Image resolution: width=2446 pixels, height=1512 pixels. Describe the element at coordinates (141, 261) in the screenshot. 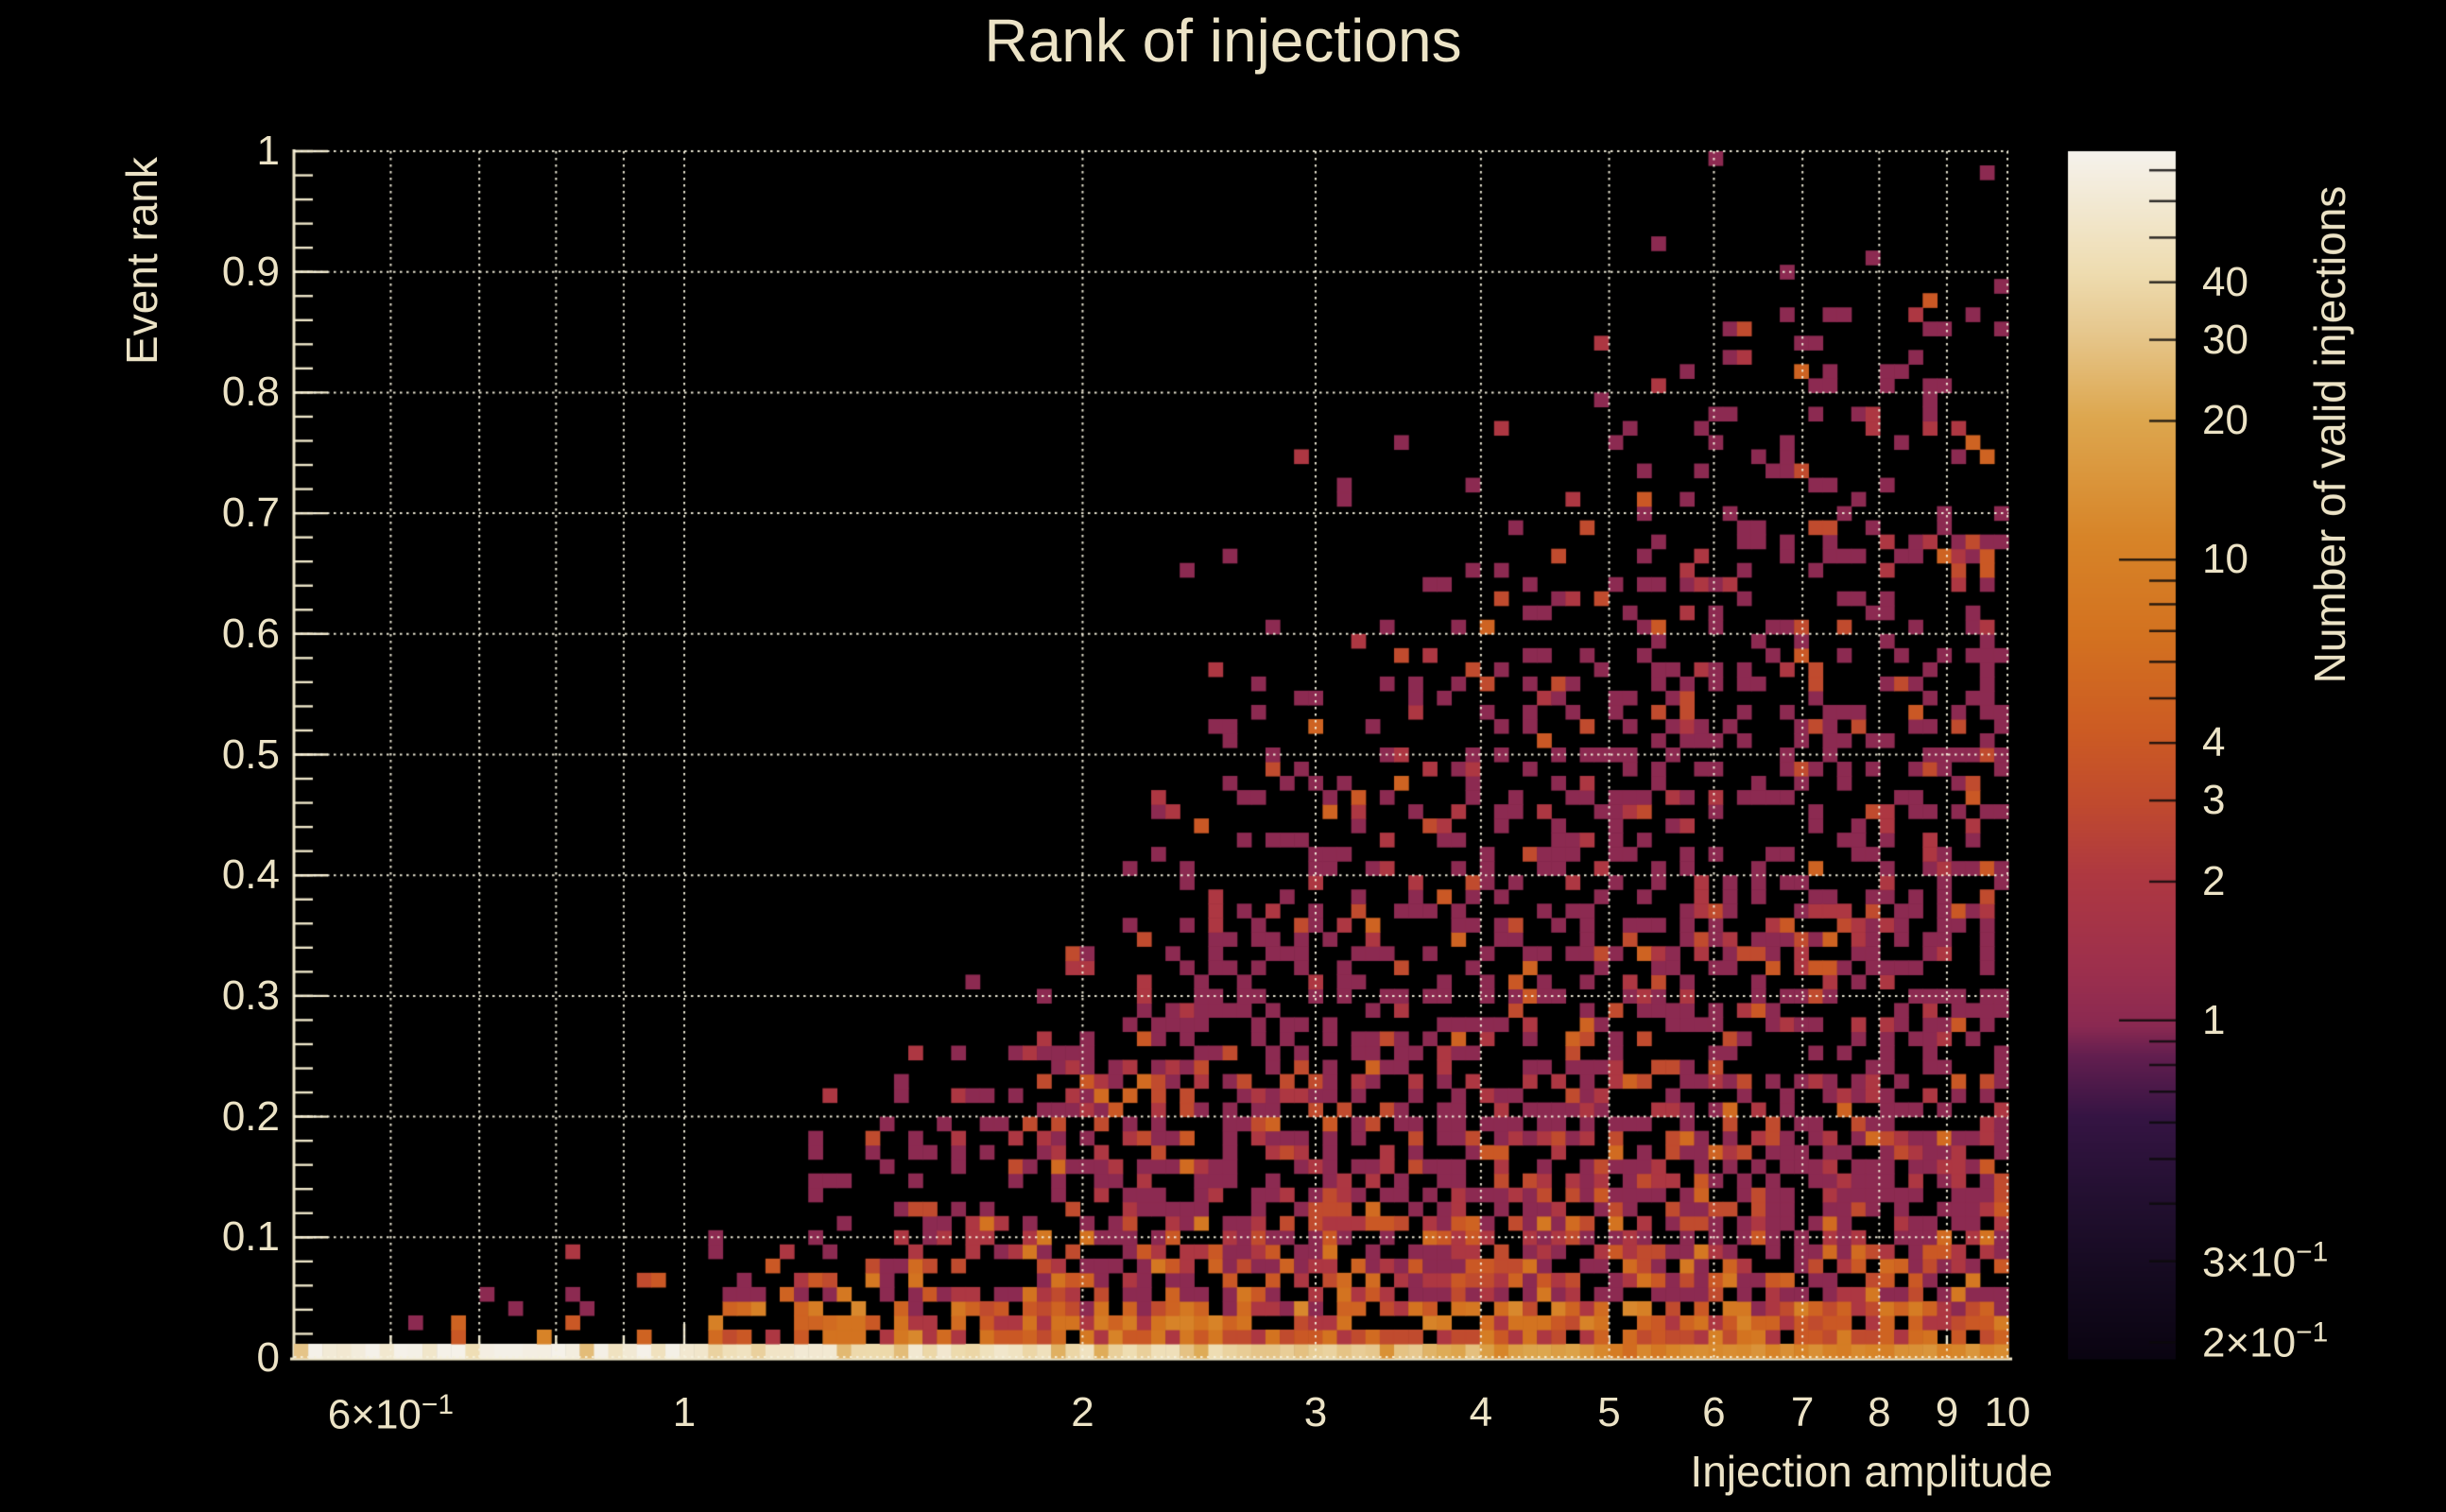

I see `y-axis-title: Event rank` at that location.